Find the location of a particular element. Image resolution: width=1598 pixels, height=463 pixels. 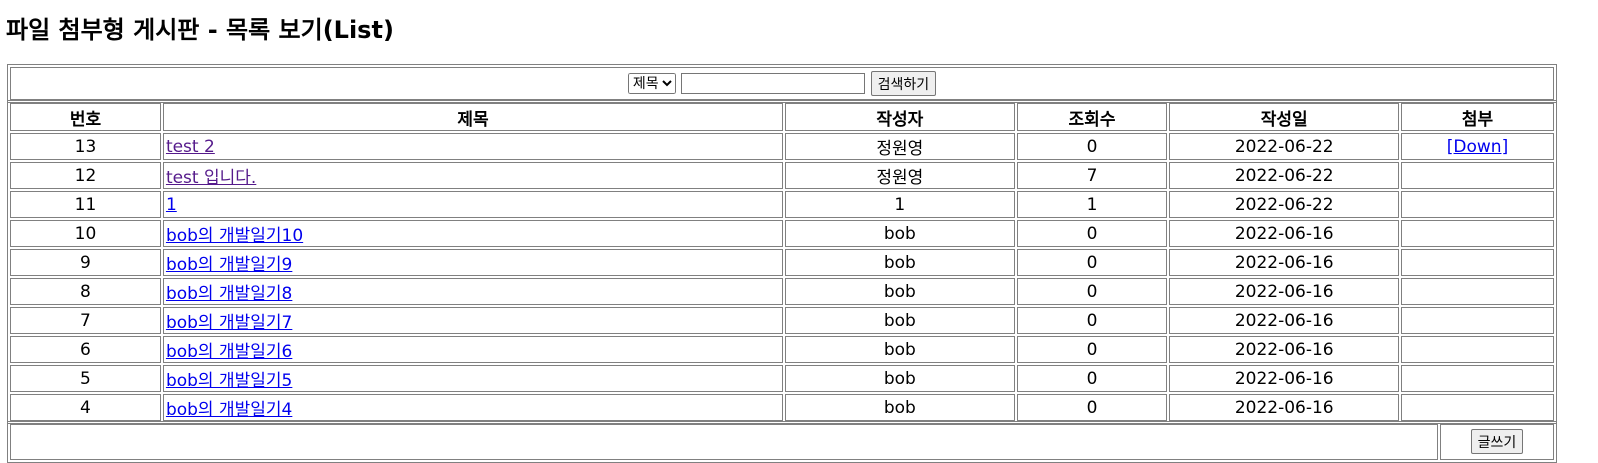

write-button-cell: 글쓰기 is located at coordinates (1497, 442).